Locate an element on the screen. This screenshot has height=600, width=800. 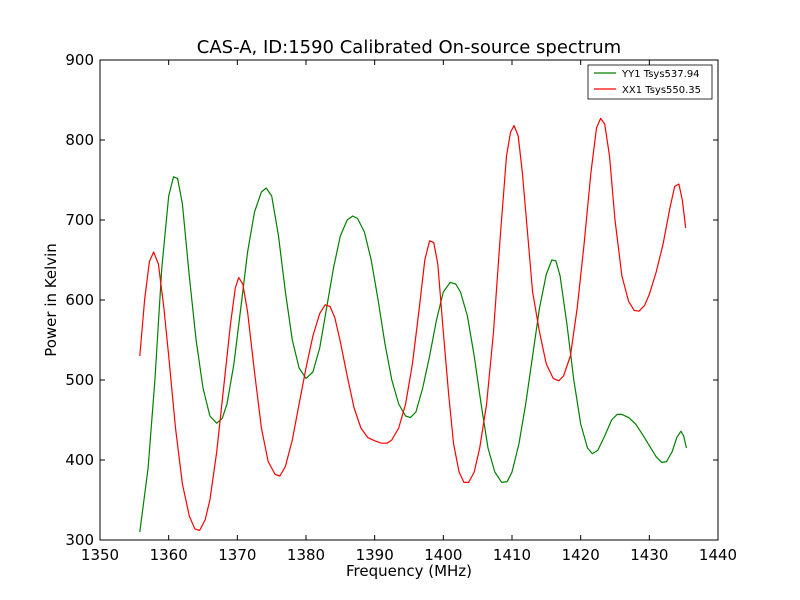
legend-box is located at coordinates (650, 82).